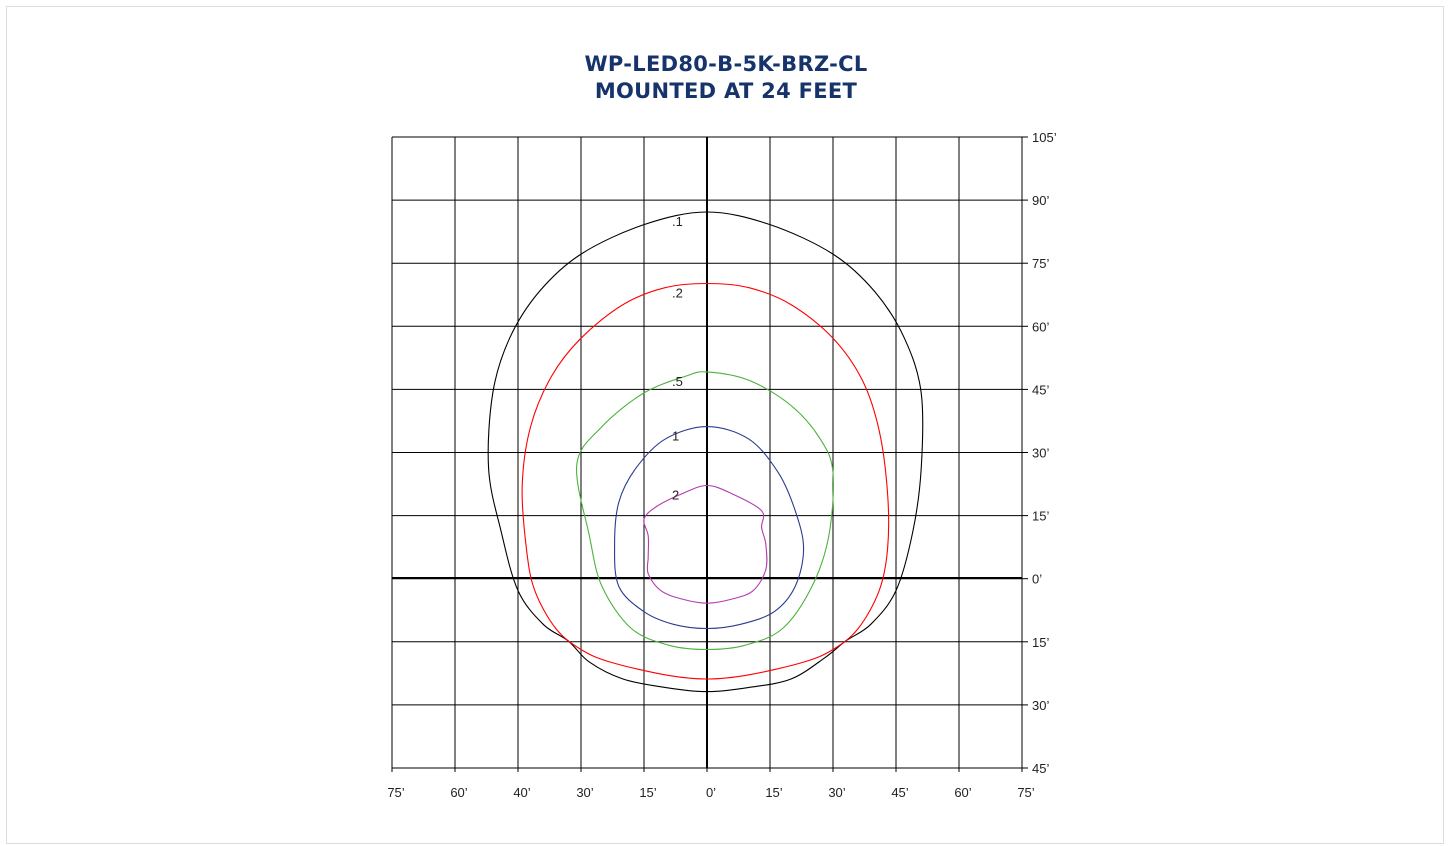 The width and height of the screenshot is (1452, 846). Describe the element at coordinates (1040, 200) in the screenshot. I see `y-tick-label: 90’` at that location.